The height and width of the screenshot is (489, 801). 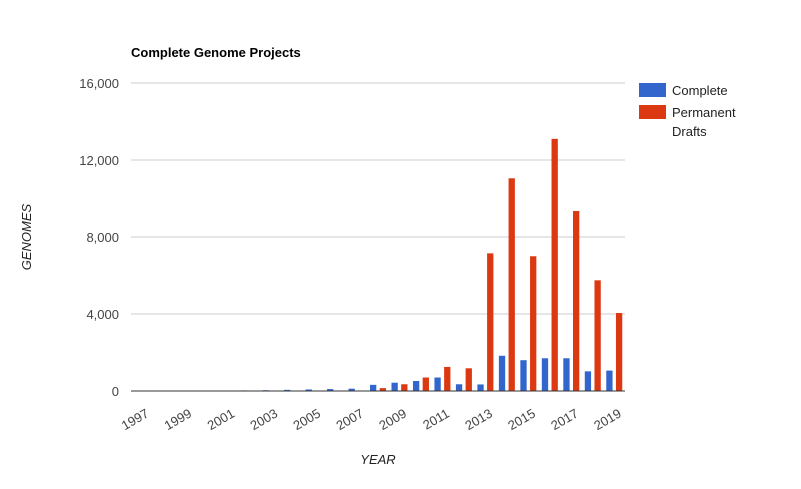 I want to click on bar-permanent-drafts-2018, so click(x=597, y=335).